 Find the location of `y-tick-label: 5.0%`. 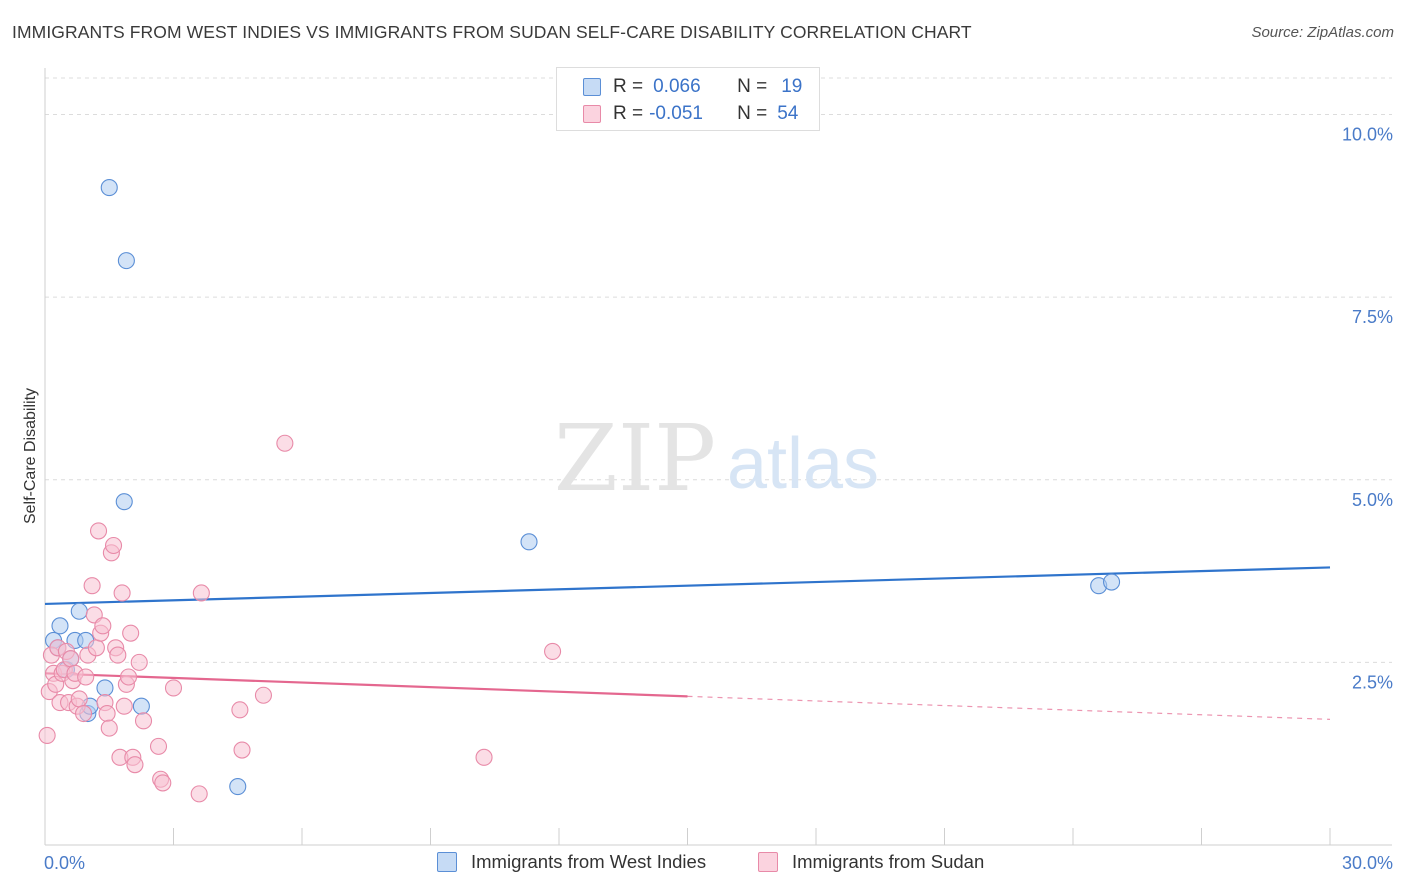

y-tick-label: 5.0% is located at coordinates (1372, 500).